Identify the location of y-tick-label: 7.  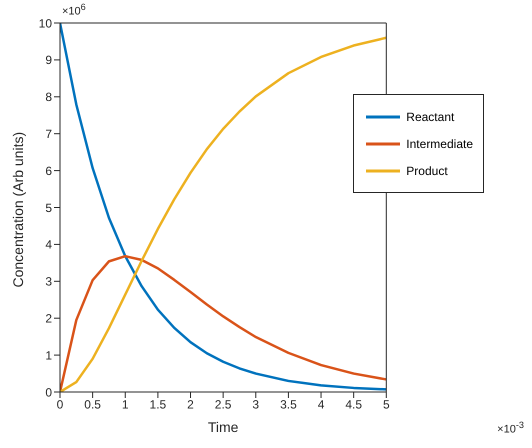
(48, 133).